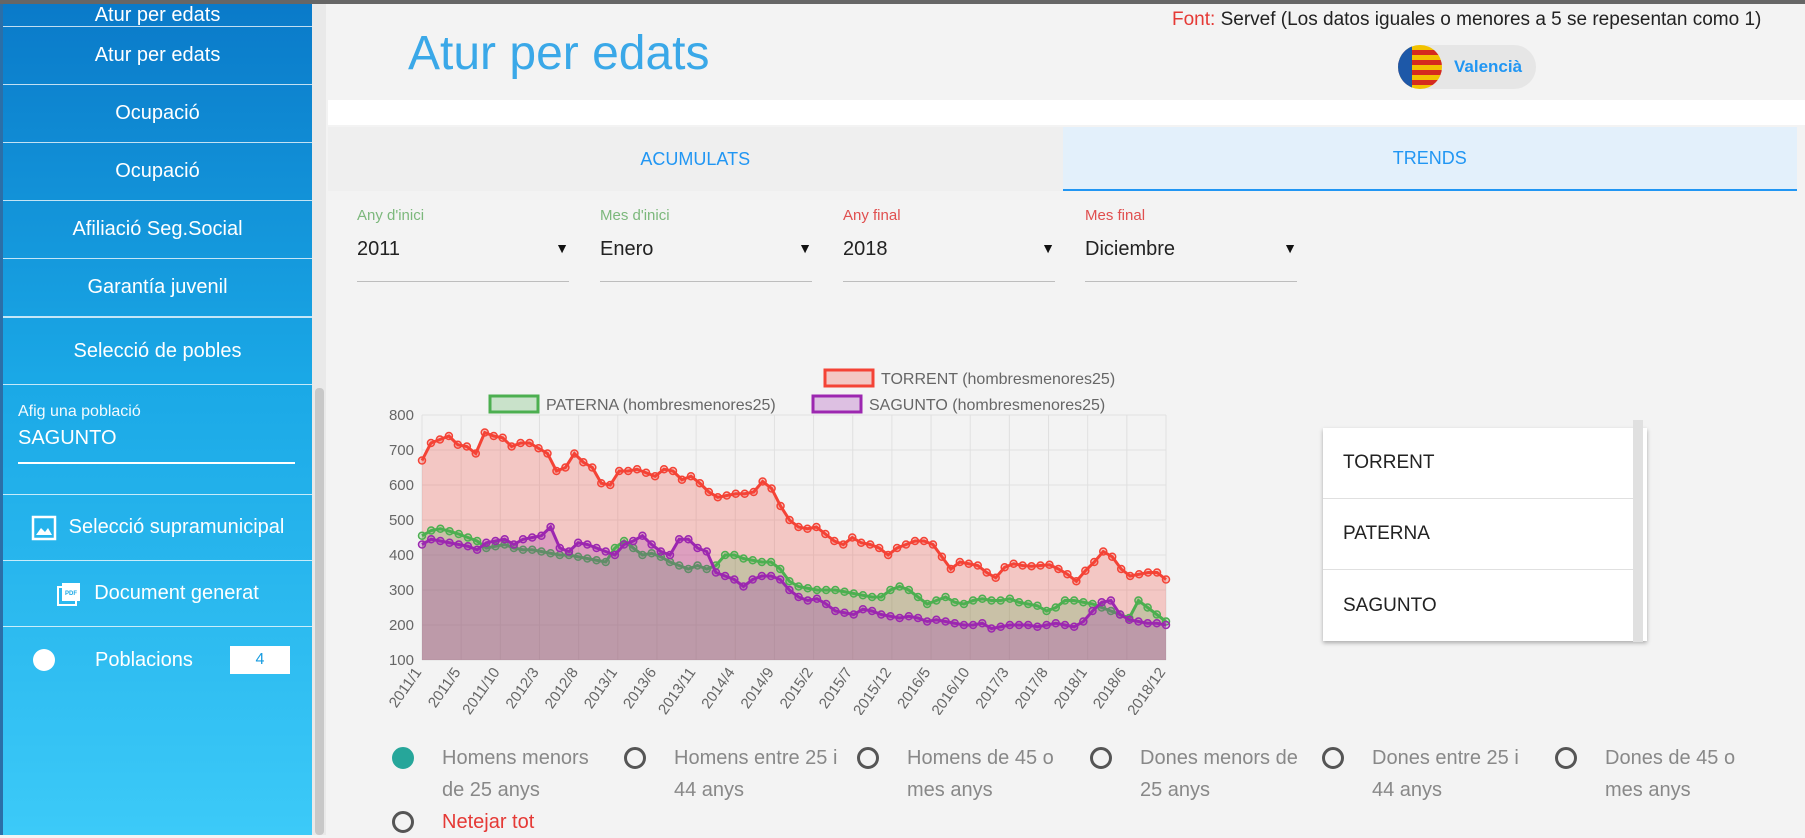 This screenshot has height=838, width=1805. What do you see at coordinates (401, 555) in the screenshot?
I see `y-tick-label: 400` at bounding box center [401, 555].